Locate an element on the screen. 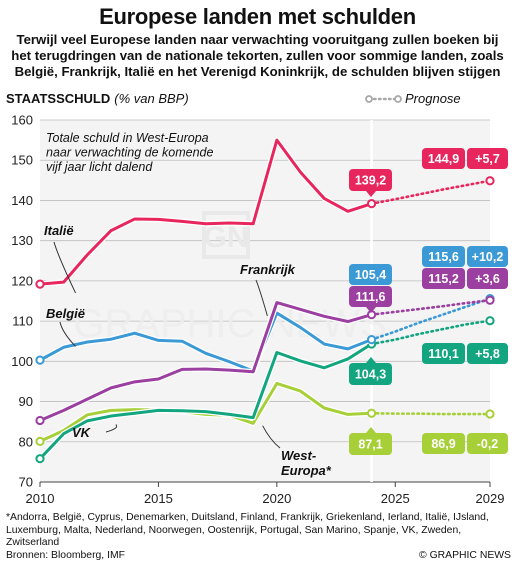 Image resolution: width=515 pixels, height=562 pixels. france-2024-box-text: 111,6 is located at coordinates (371, 297).